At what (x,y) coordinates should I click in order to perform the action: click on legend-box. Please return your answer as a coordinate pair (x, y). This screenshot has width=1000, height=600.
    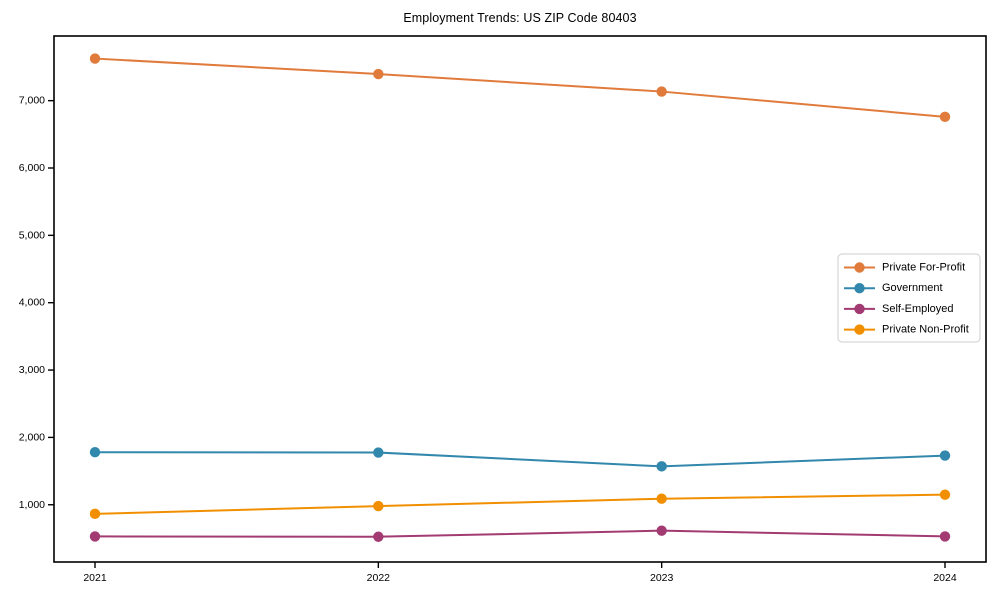
    Looking at the image, I should click on (909, 298).